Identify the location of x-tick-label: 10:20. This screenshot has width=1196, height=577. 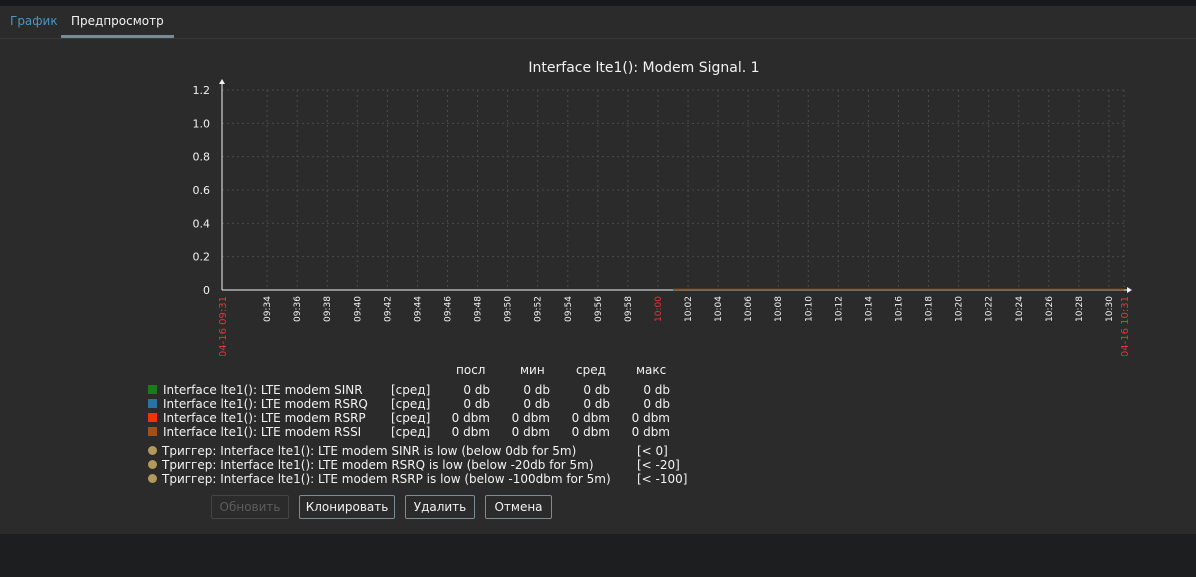
(960, 309).